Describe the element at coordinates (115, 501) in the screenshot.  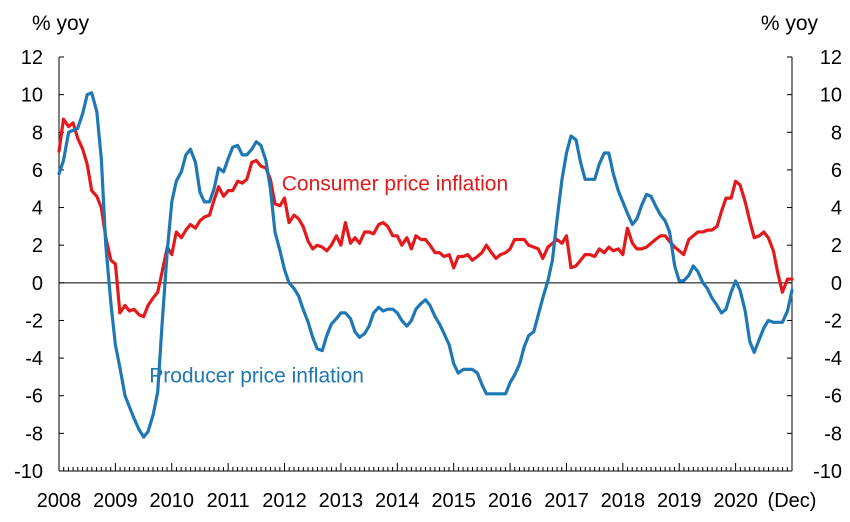
I see `x-tick-label: 2009` at that location.